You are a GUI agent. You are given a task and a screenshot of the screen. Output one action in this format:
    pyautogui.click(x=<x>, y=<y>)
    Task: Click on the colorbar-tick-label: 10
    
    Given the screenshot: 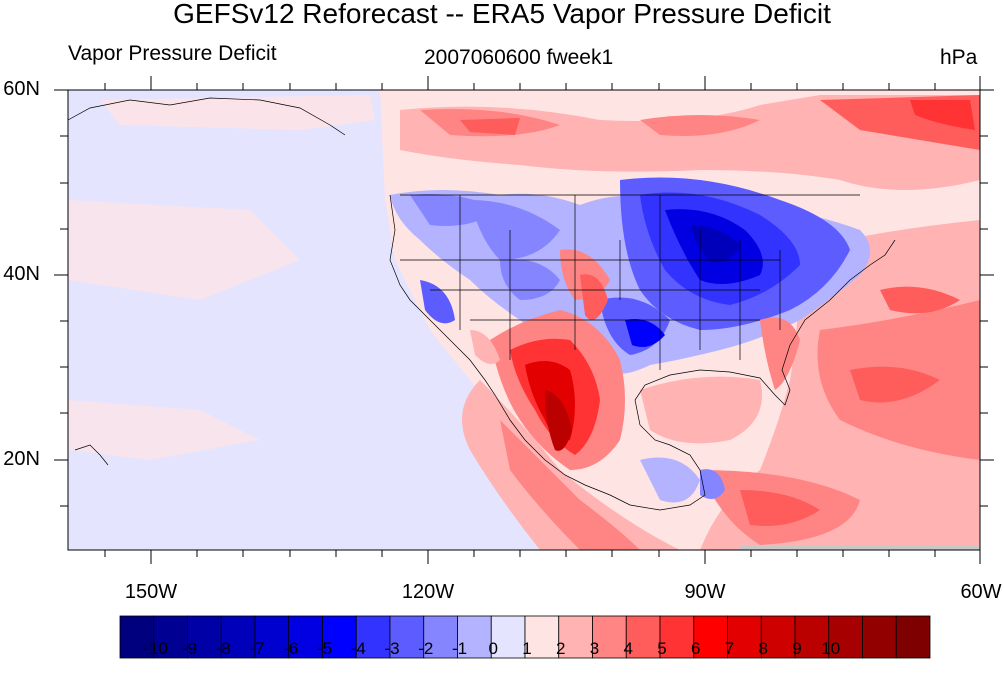 What is the action you would take?
    pyautogui.click(x=831, y=648)
    